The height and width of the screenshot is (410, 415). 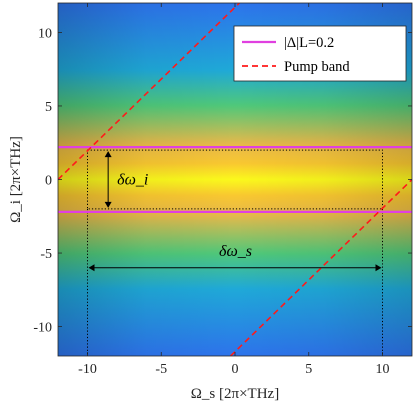 I want to click on y-tick-label: 5, so click(x=48, y=107).